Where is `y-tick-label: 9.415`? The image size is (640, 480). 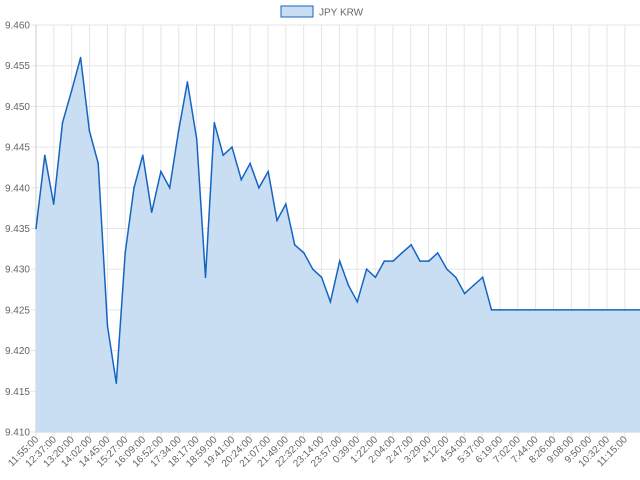 y-tick-label: 9.415 is located at coordinates (17, 392).